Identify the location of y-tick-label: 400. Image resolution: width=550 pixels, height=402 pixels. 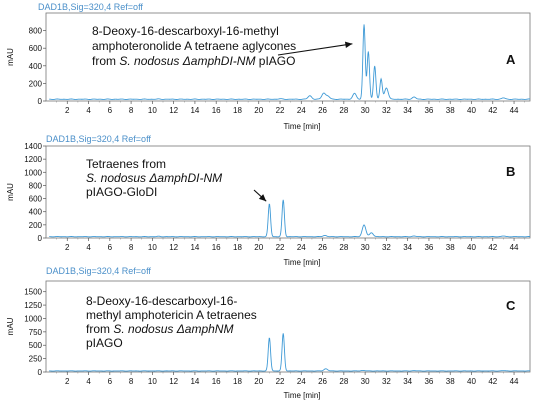
(36, 66).